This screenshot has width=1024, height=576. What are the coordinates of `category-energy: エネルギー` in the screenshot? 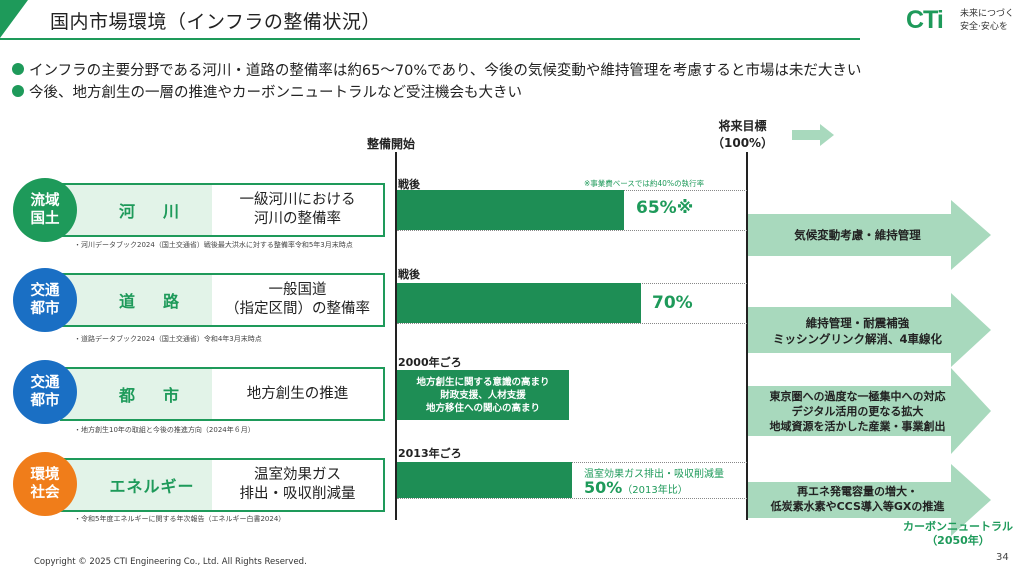 It's located at (137, 485).